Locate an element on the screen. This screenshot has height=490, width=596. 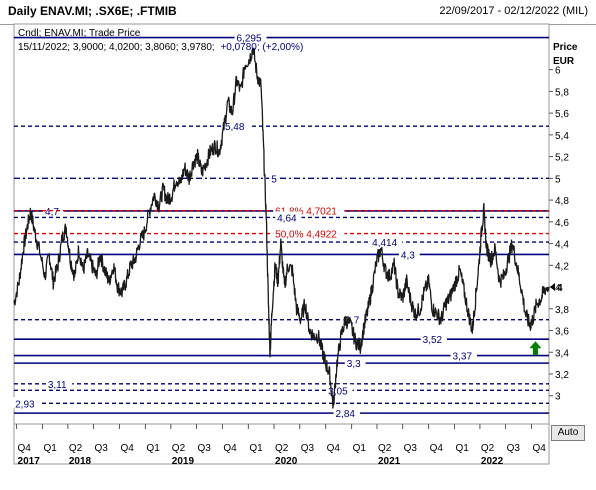
y-tick-label: 5,4 is located at coordinates (562, 136).